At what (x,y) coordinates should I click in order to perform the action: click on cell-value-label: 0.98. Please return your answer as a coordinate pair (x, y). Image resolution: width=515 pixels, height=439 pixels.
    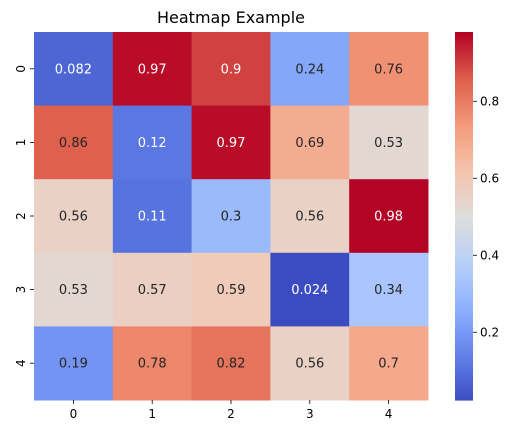
    Looking at the image, I should click on (388, 217).